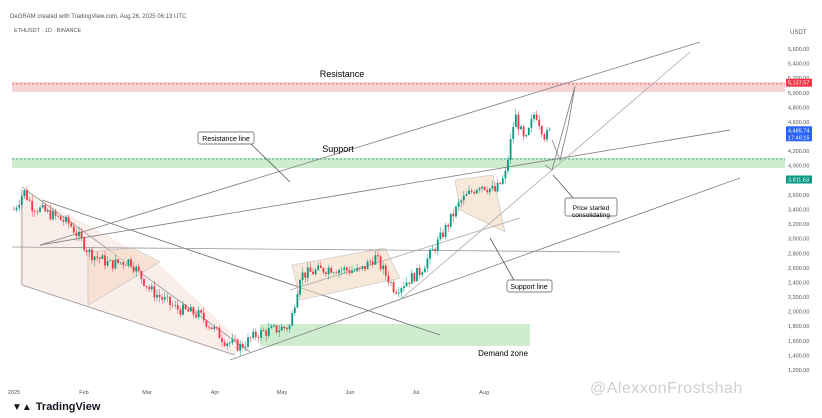  I want to click on x-tick-label: Aug, so click(484, 393).